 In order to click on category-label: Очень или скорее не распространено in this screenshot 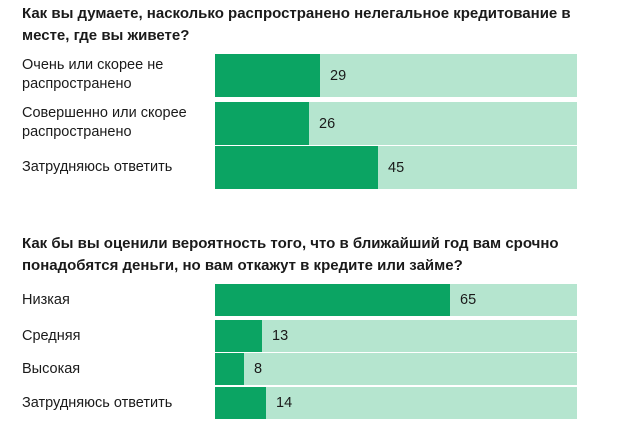, I will do `click(93, 74)`.